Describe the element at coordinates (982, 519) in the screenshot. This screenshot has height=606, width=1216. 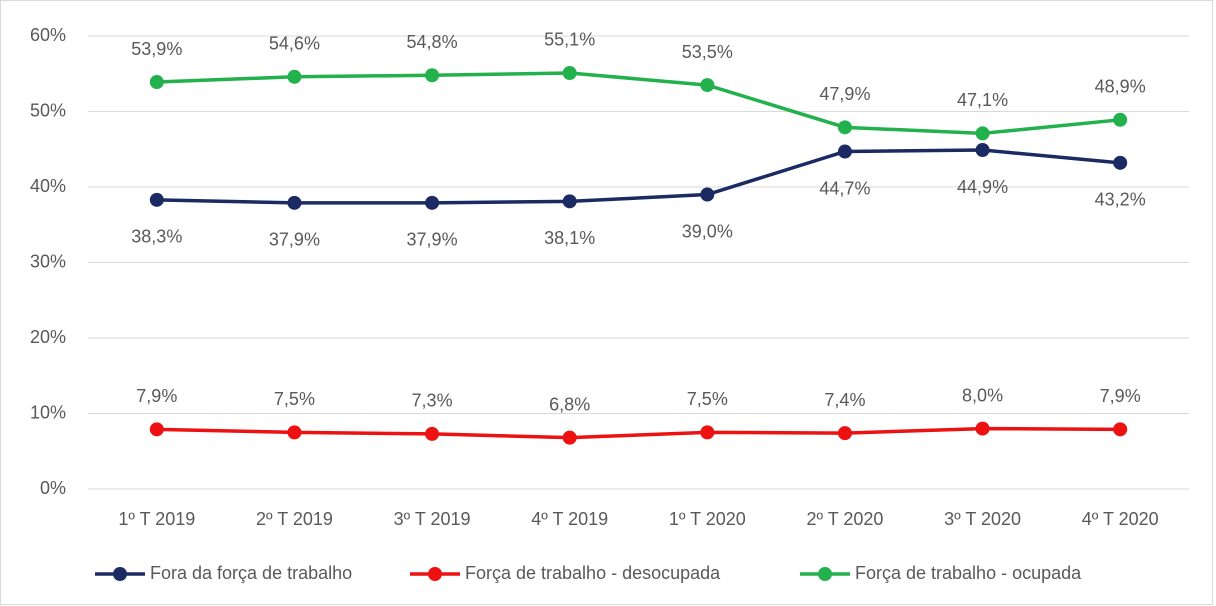
I see `x-tick-label: 3º T 2020` at that location.